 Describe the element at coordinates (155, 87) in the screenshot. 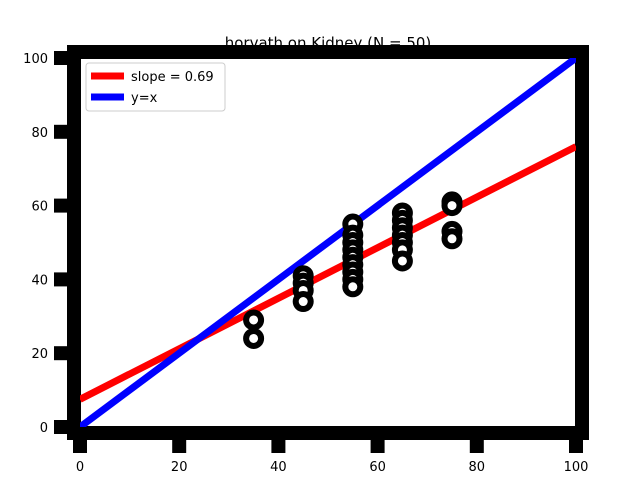

I see `legend: slope = 0.69 y=x` at that location.